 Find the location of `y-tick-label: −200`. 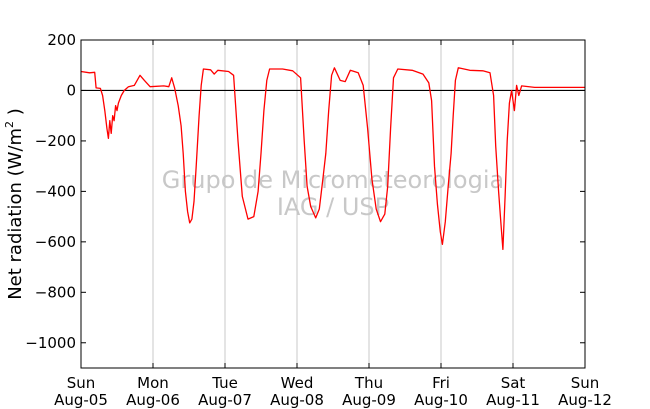

y-tick-label: −200 is located at coordinates (55, 141).